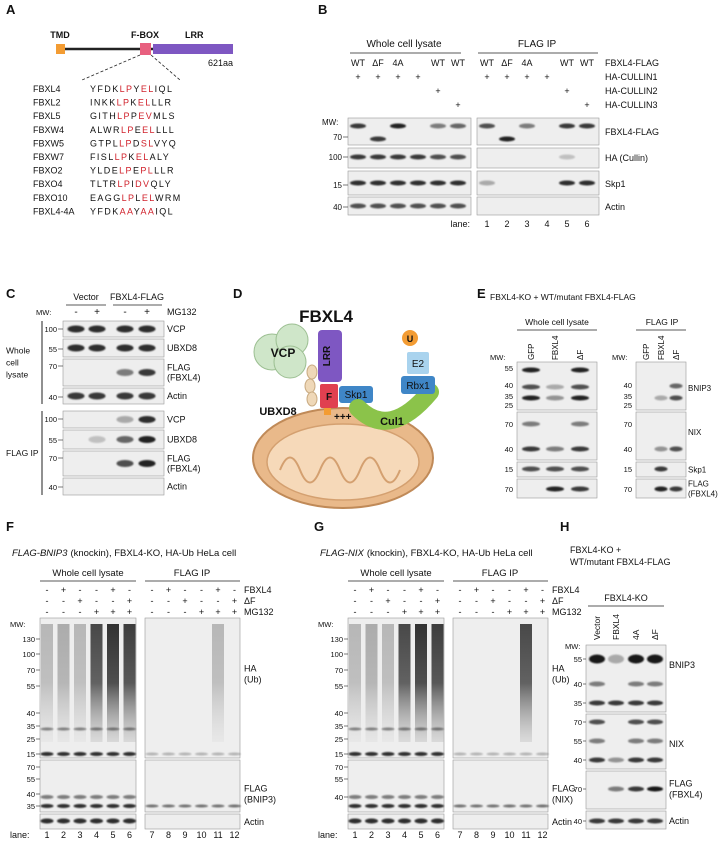 The height and width of the screenshot is (843, 718). I want to click on motif-sequence: ALWRLPEELLLL, so click(132, 130).